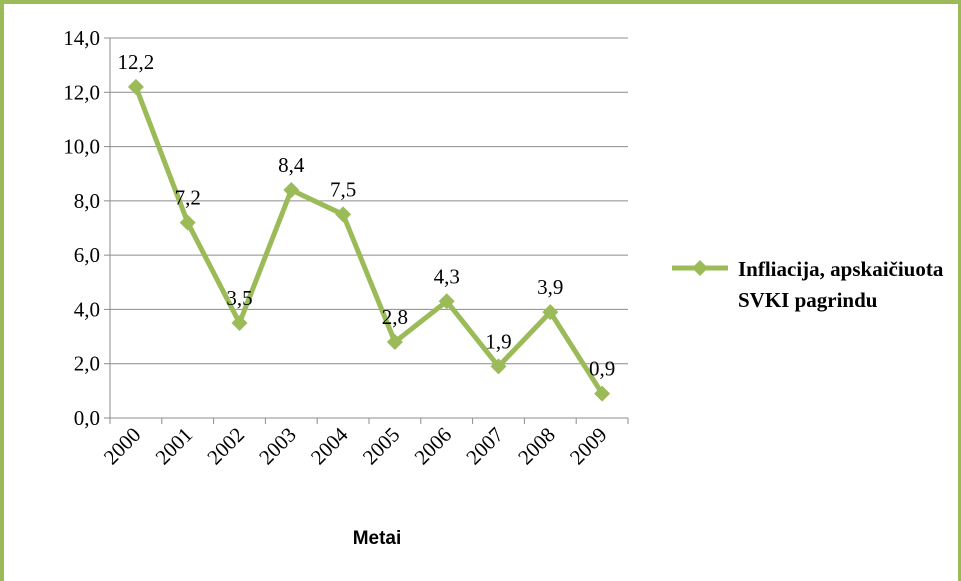 The image size is (961, 581). Describe the element at coordinates (343, 189) in the screenshot. I see `data-label: 7,5` at that location.